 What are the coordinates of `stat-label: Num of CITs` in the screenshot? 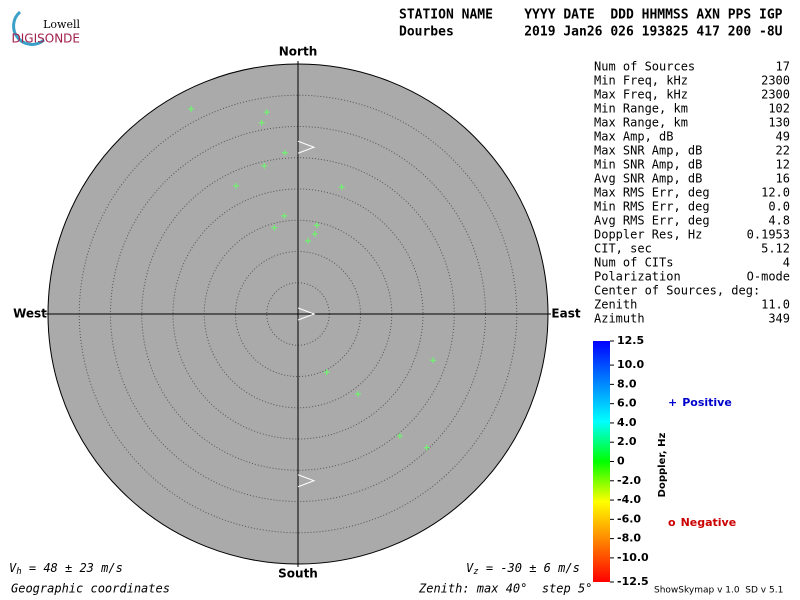 It's located at (633, 263).